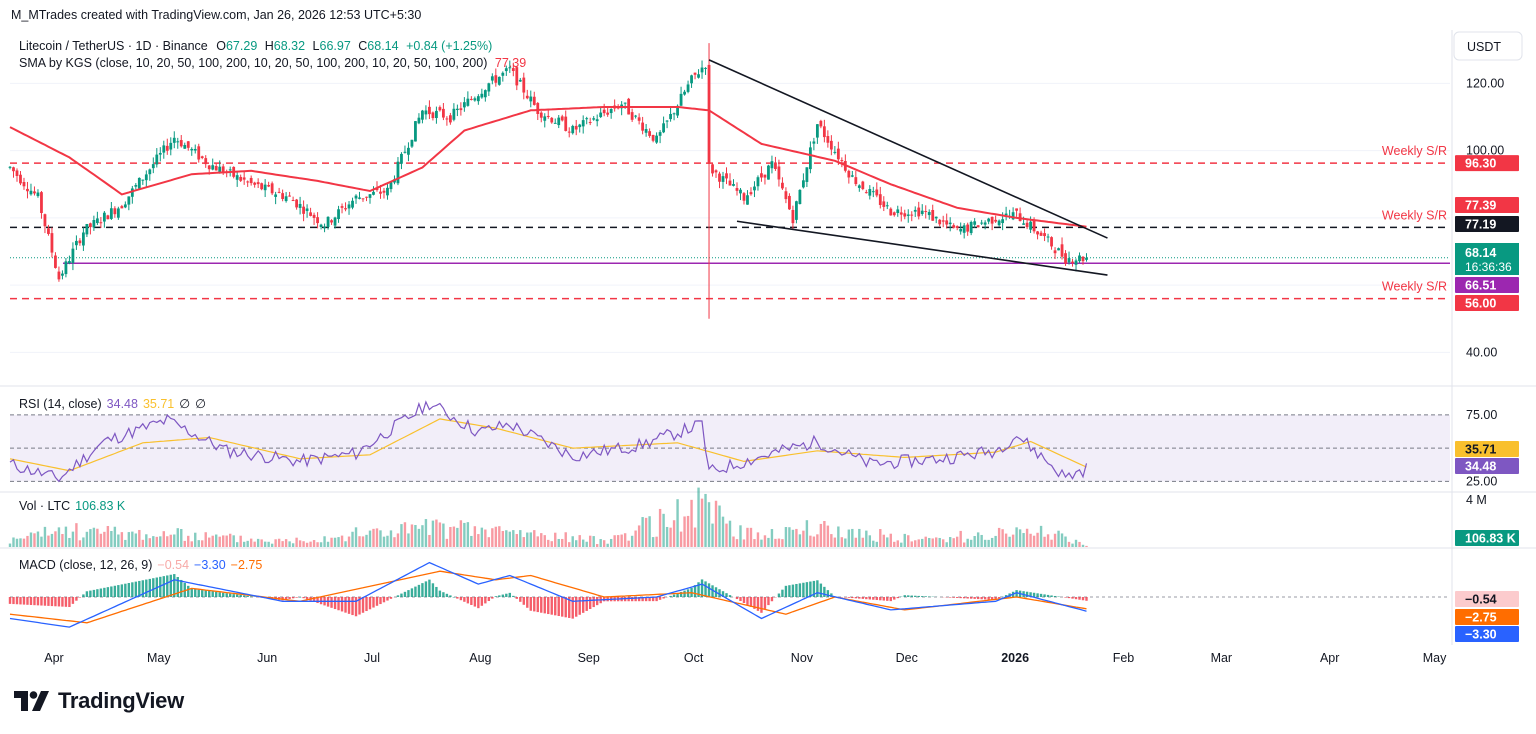  Describe the element at coordinates (99, 701) in the screenshot. I see `footer-brand: TradingView` at that location.